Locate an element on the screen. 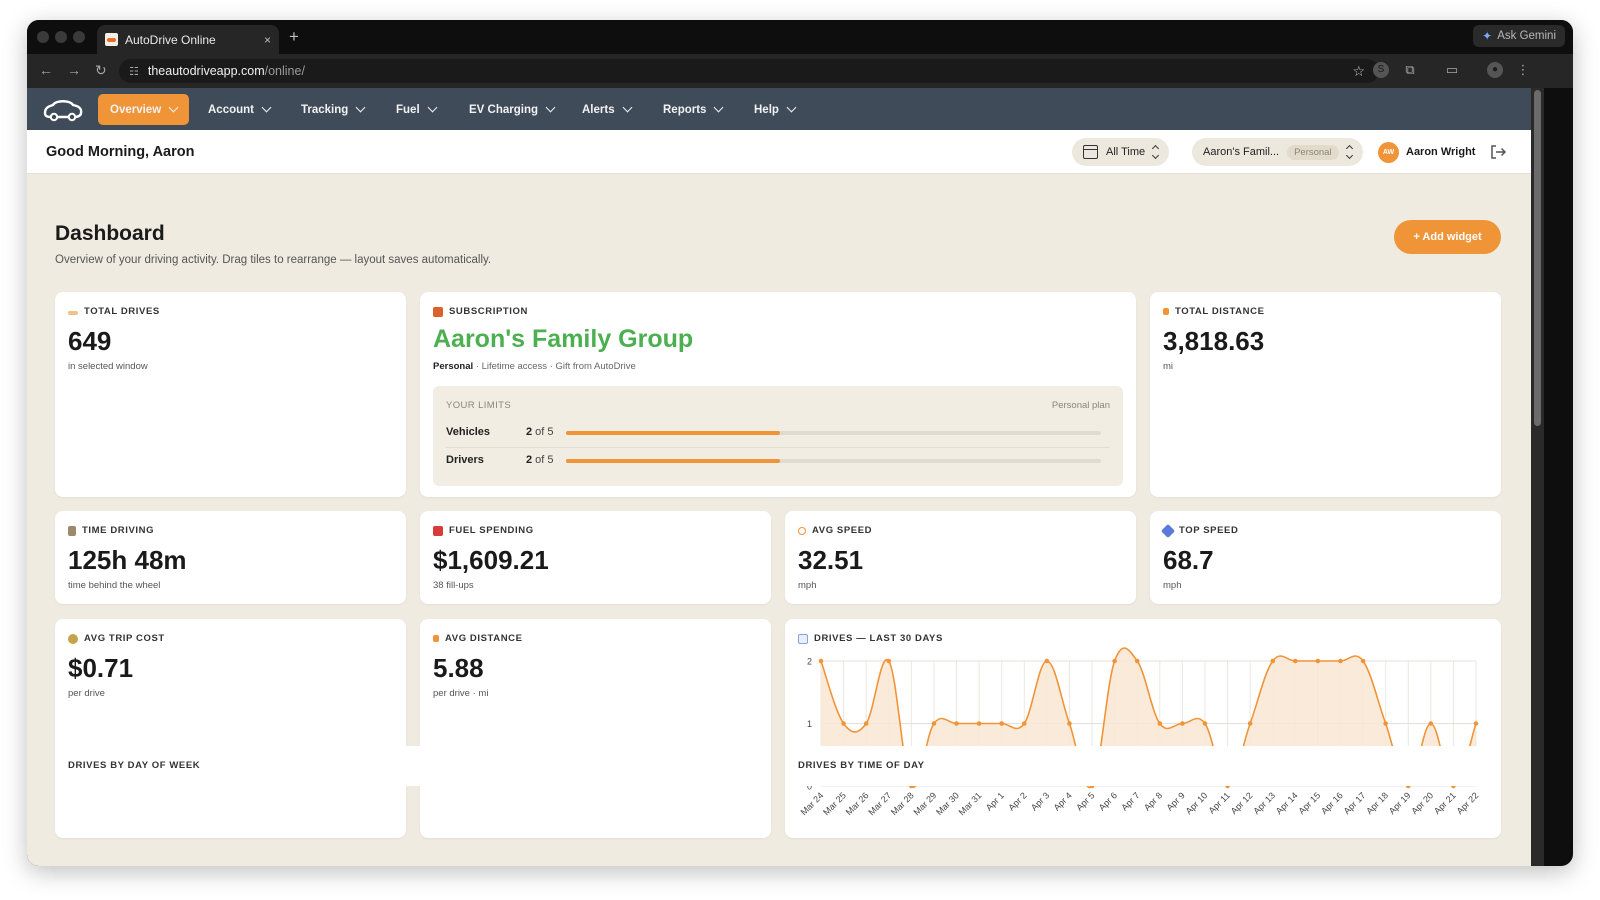  forward-icon: → is located at coordinates (74, 70).